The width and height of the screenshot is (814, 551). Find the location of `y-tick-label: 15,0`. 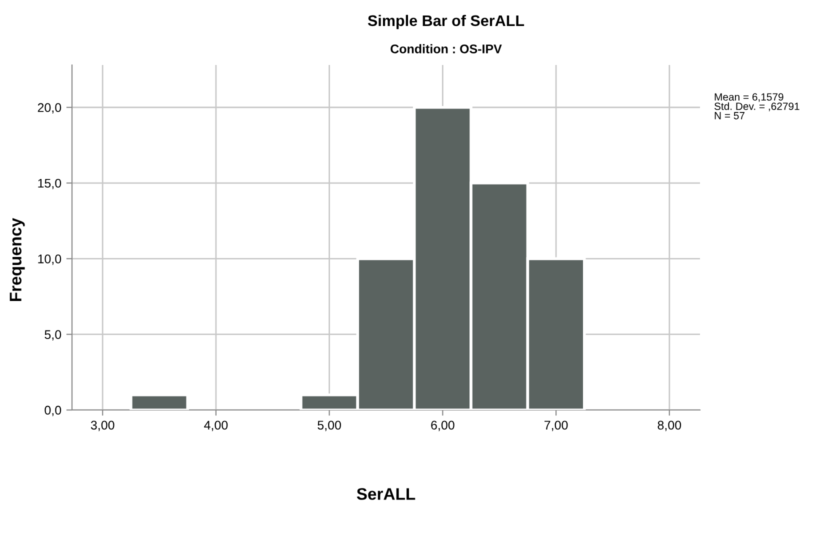

y-tick-label: 15,0 is located at coordinates (50, 184).